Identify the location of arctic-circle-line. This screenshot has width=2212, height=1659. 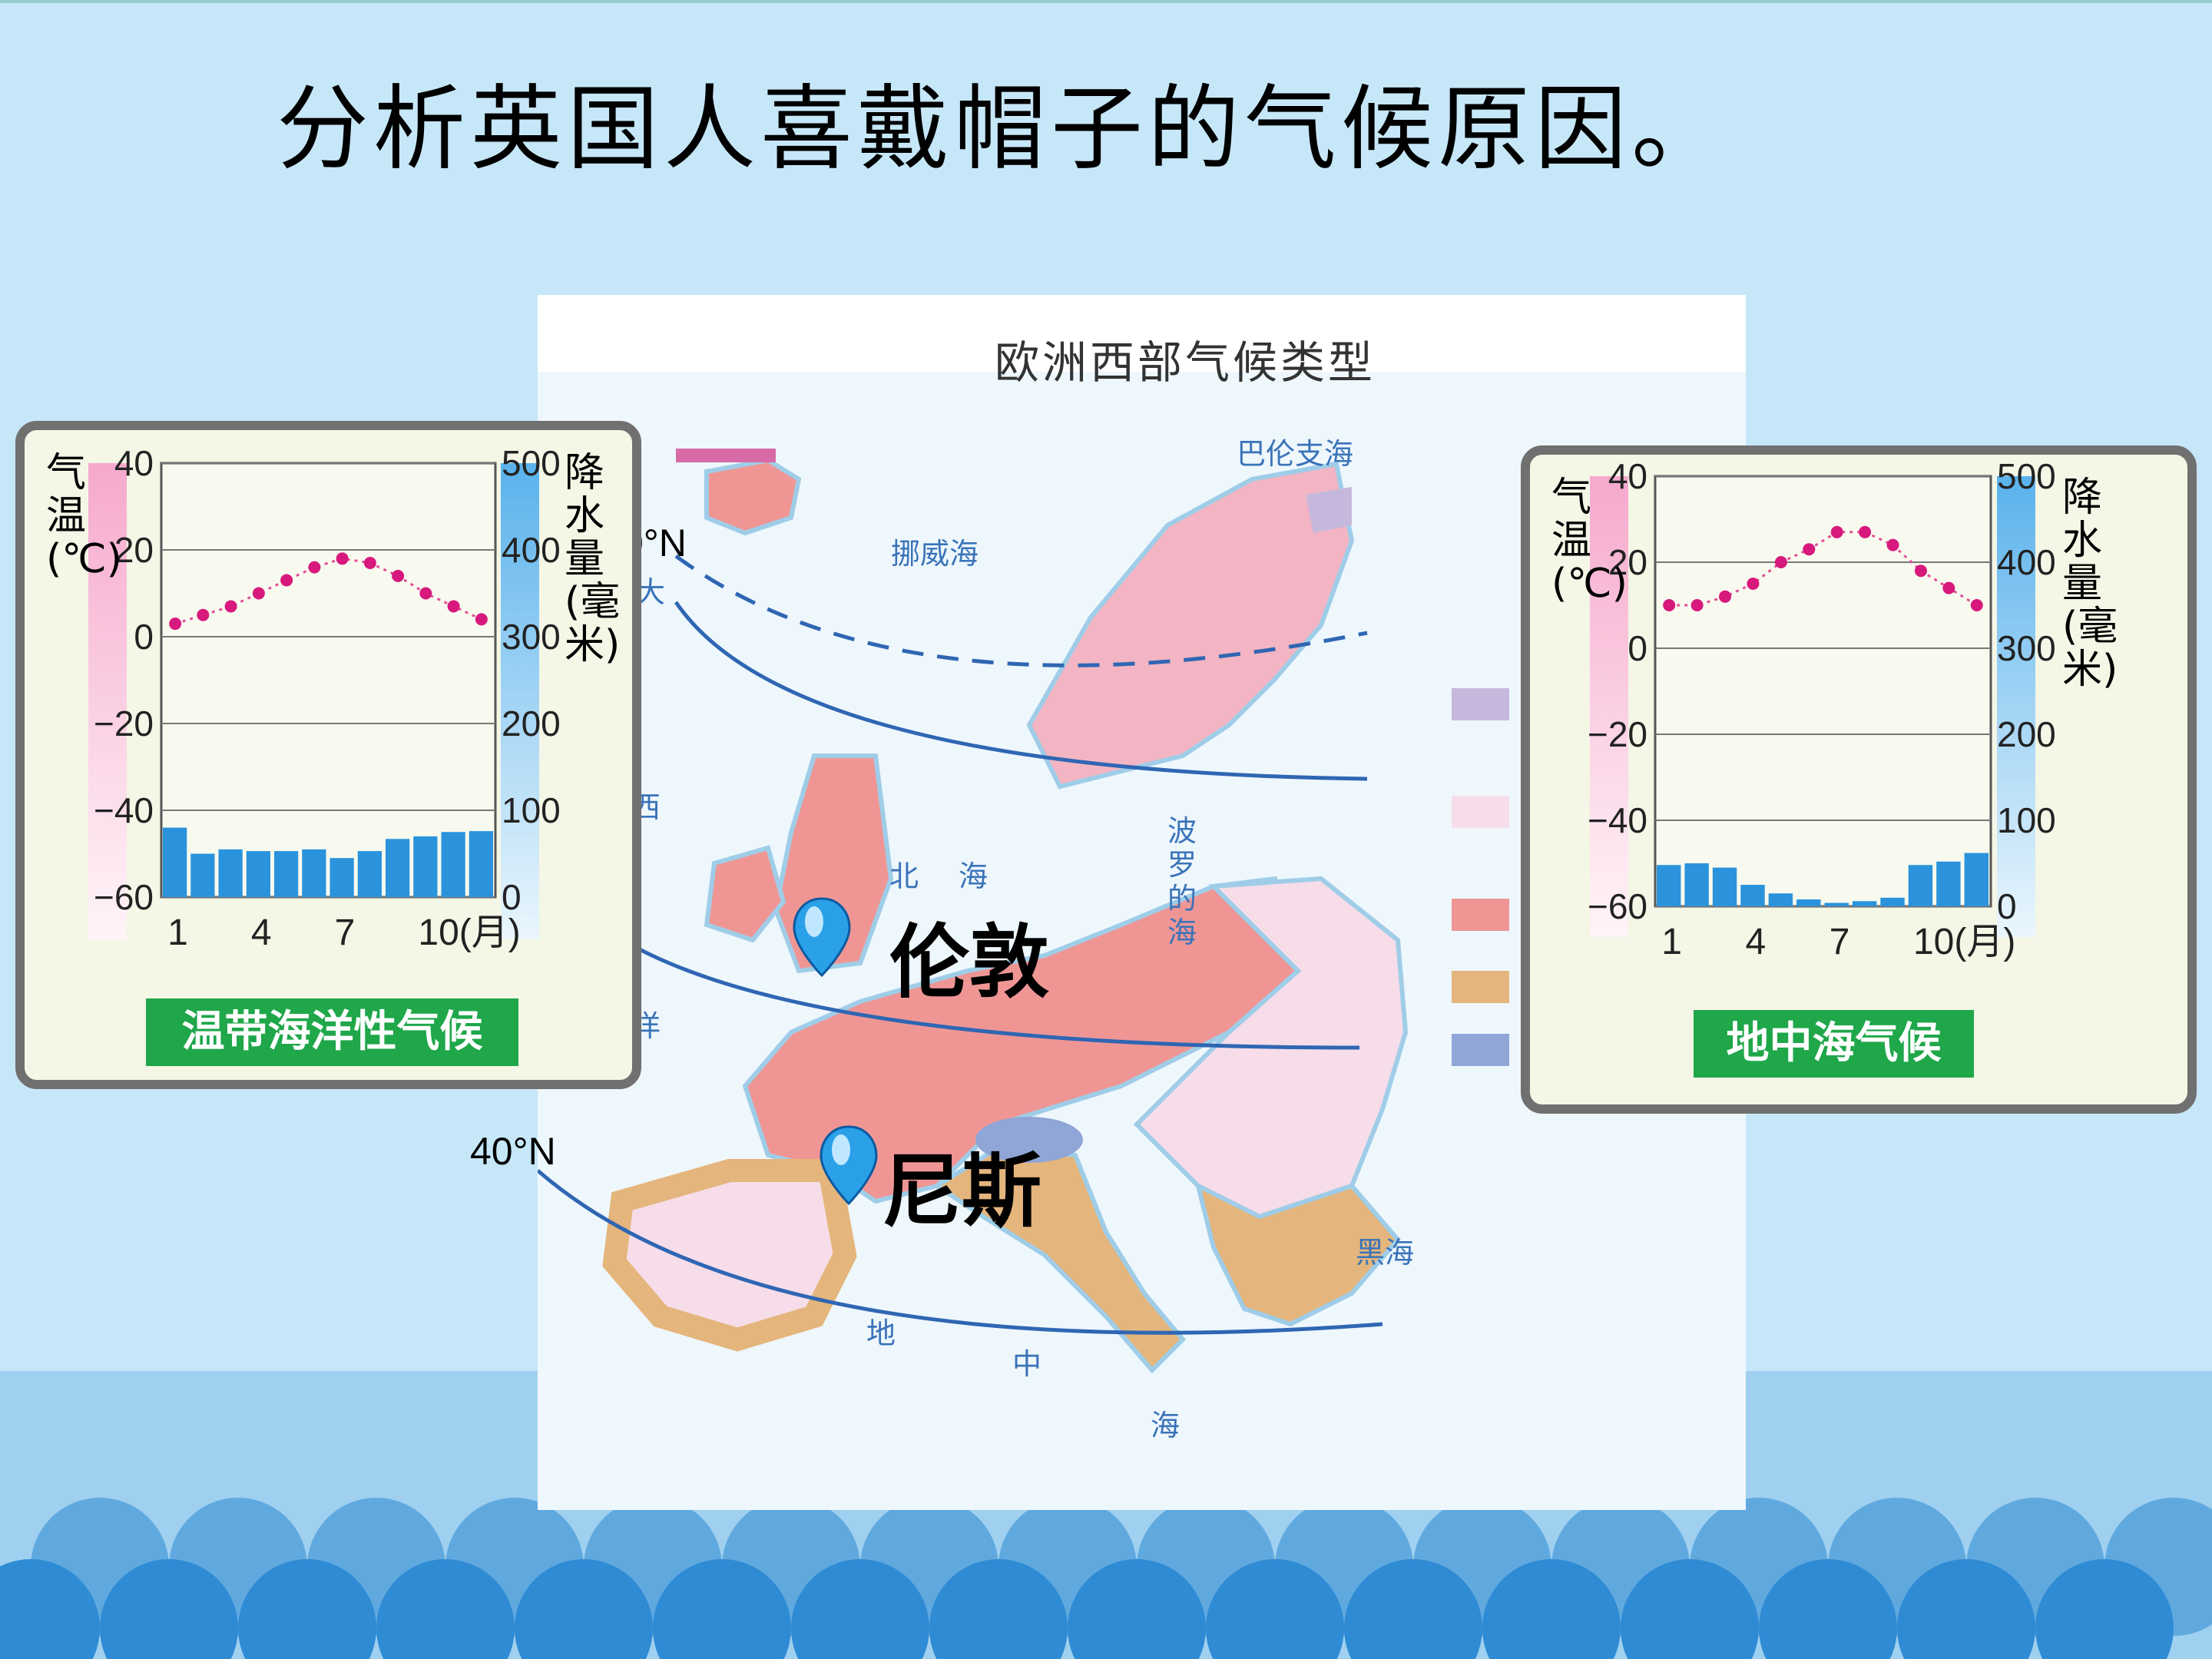
(1021, 610).